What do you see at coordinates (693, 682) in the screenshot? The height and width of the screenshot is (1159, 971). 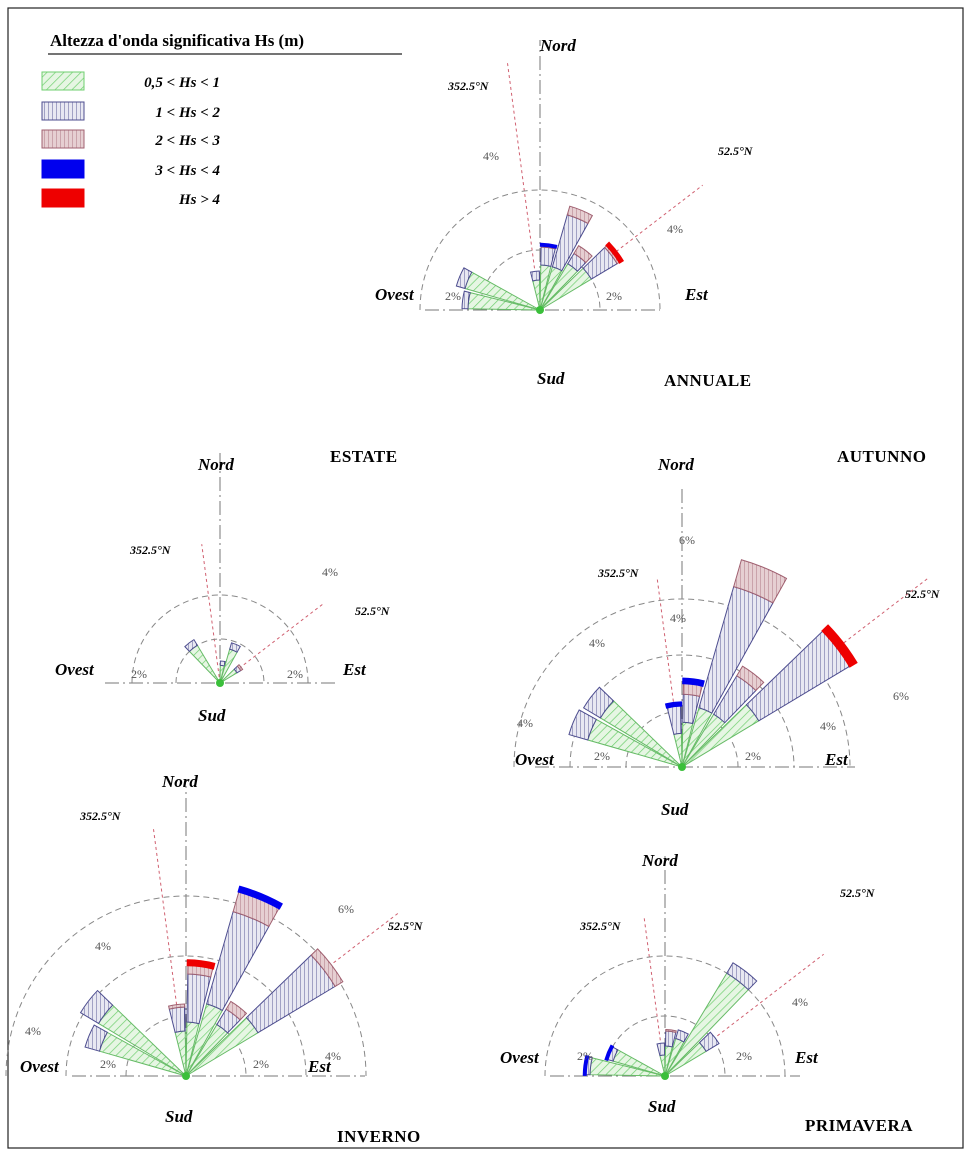 I see `sector-7.5-band-3` at bounding box center [693, 682].